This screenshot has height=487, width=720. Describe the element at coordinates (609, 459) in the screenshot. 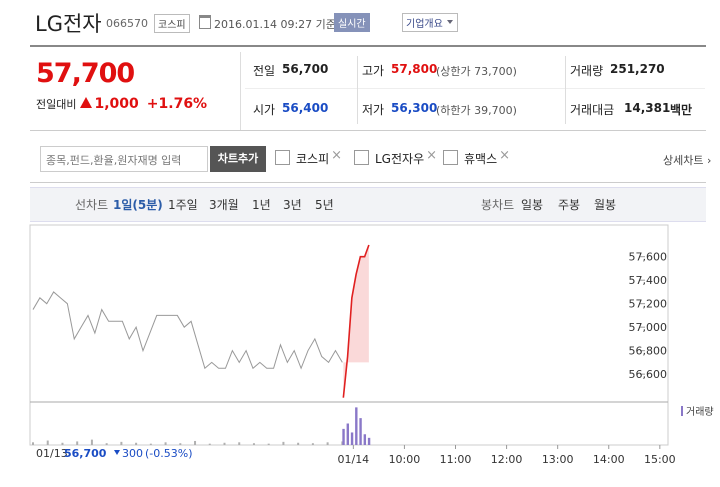

I see `x-tick-label: 14:00` at that location.